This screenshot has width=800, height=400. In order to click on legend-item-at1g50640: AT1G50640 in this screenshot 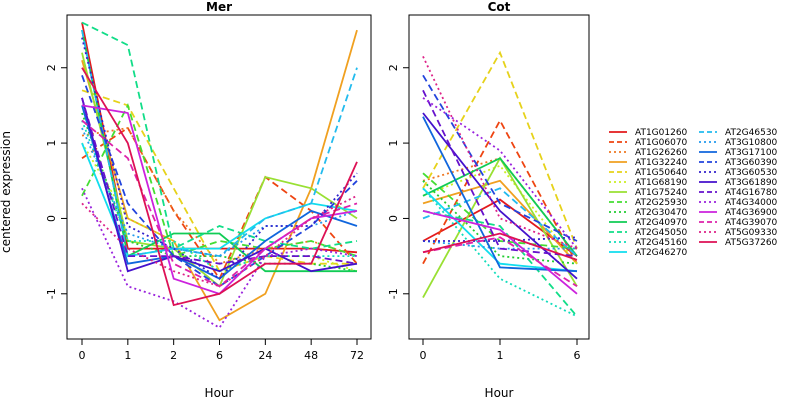, I will do `click(648, 173)`.